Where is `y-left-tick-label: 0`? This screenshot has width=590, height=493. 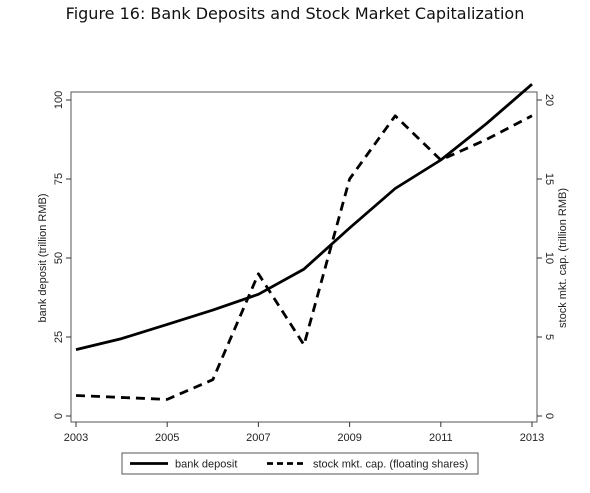 y-left-tick-label: 0 is located at coordinates (59, 416).